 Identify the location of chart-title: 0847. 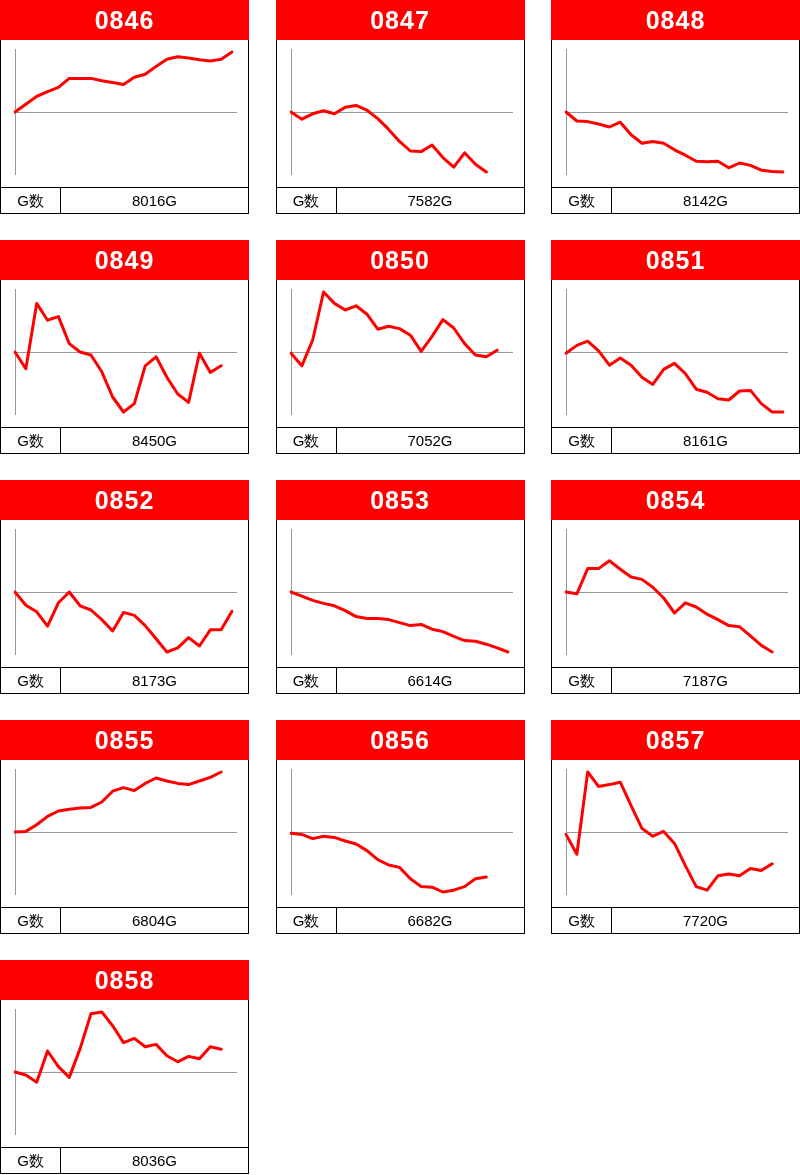
(400, 20).